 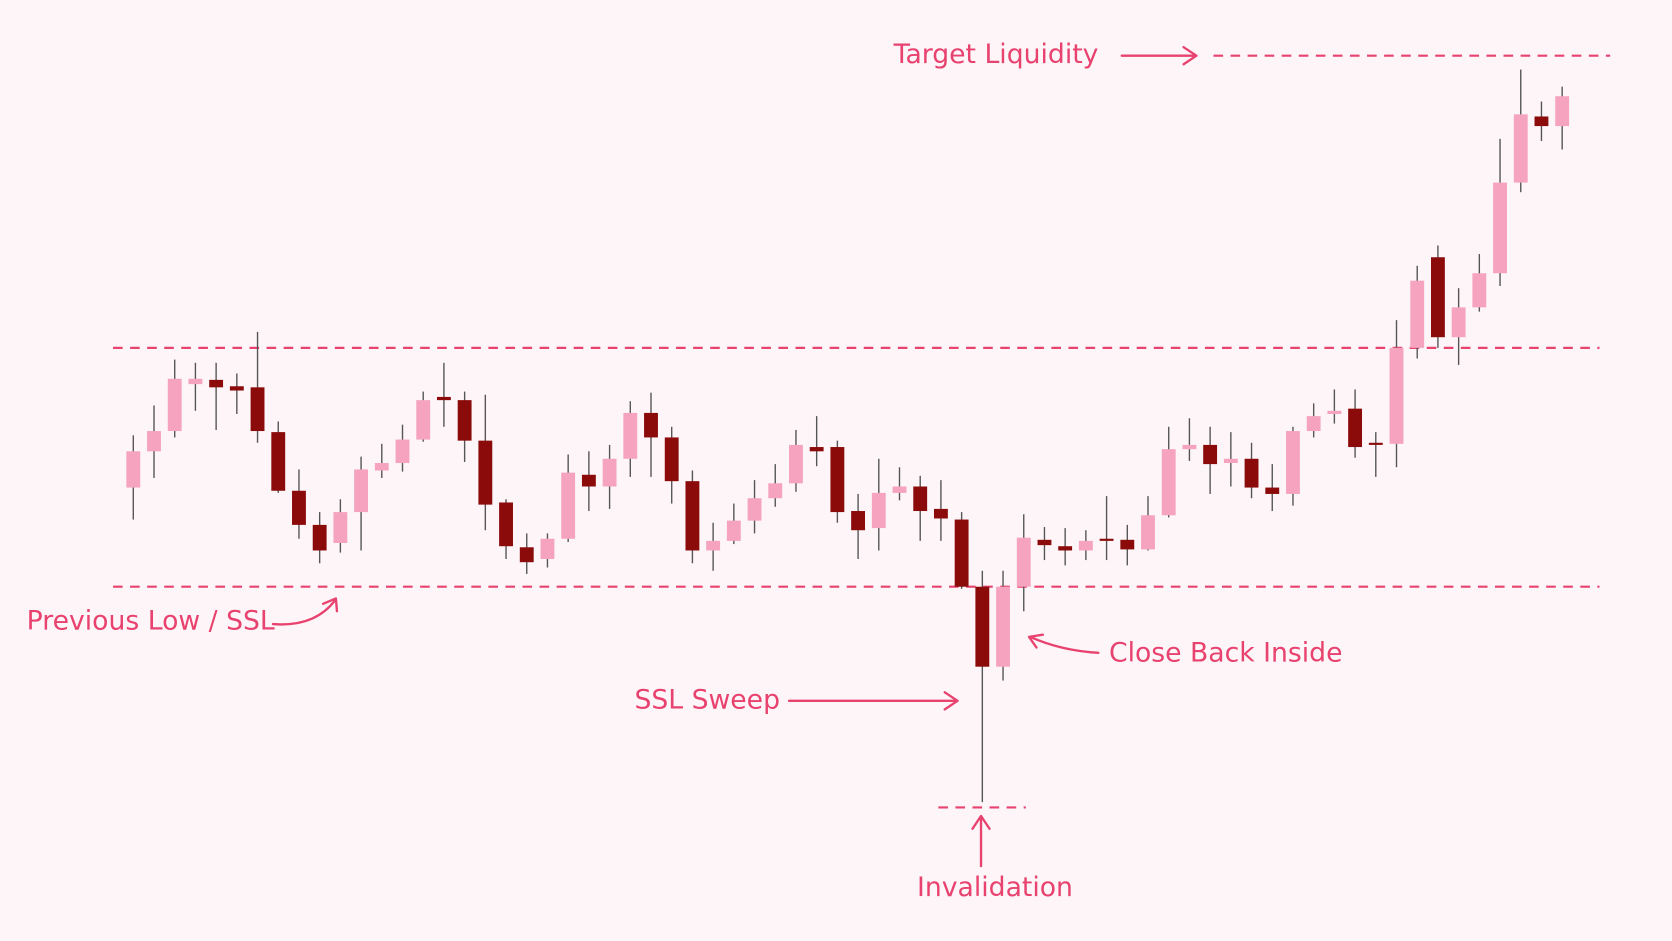 What do you see at coordinates (151, 620) in the screenshot?
I see `annotation: Previous Low / SSL` at bounding box center [151, 620].